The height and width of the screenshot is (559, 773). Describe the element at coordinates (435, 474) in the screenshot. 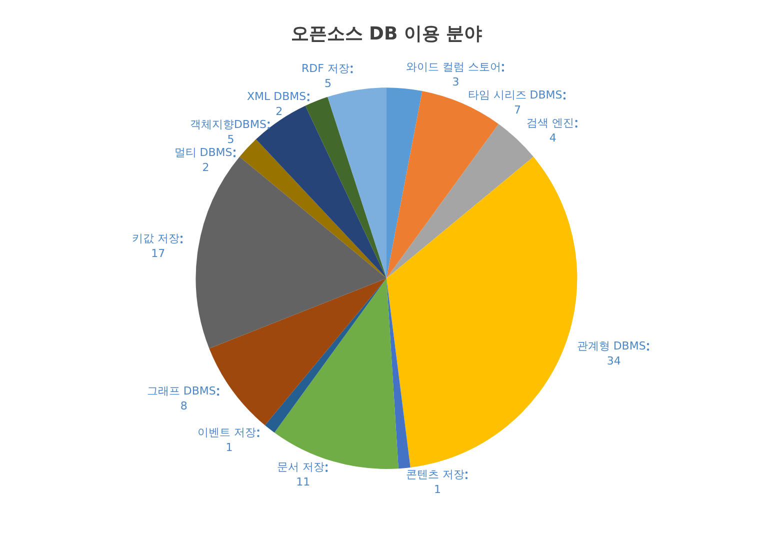

I see `slice-label: 콘텐츠 저장` at that location.